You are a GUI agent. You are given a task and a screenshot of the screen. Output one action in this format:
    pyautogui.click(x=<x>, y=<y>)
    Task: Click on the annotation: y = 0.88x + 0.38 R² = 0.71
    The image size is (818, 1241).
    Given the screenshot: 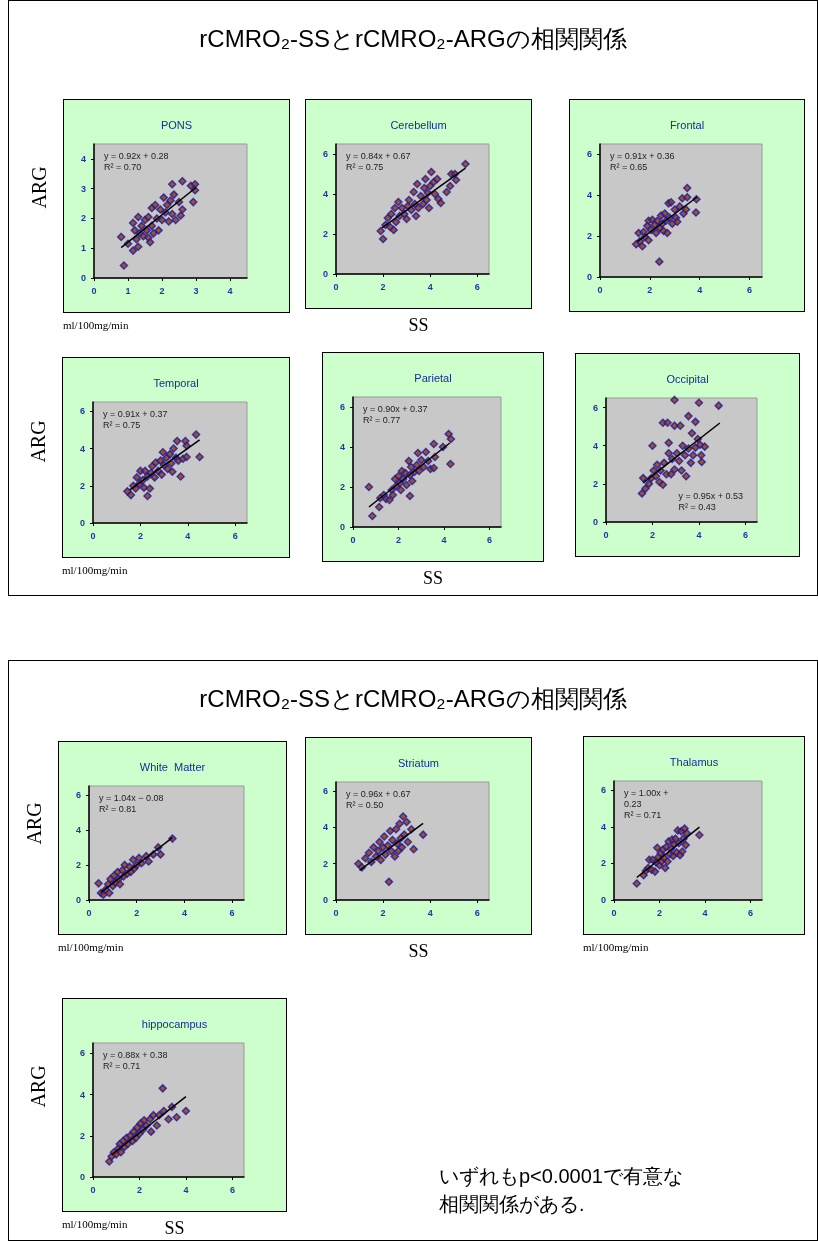 What is the action you would take?
    pyautogui.click(x=135, y=1060)
    